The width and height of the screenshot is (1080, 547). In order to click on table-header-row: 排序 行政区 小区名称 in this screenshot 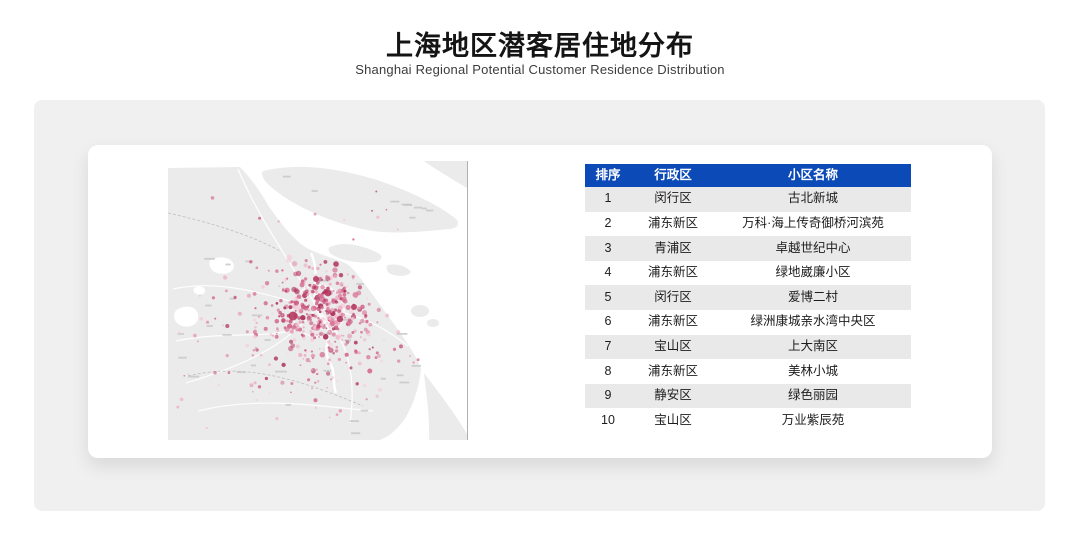, I will do `click(748, 175)`.